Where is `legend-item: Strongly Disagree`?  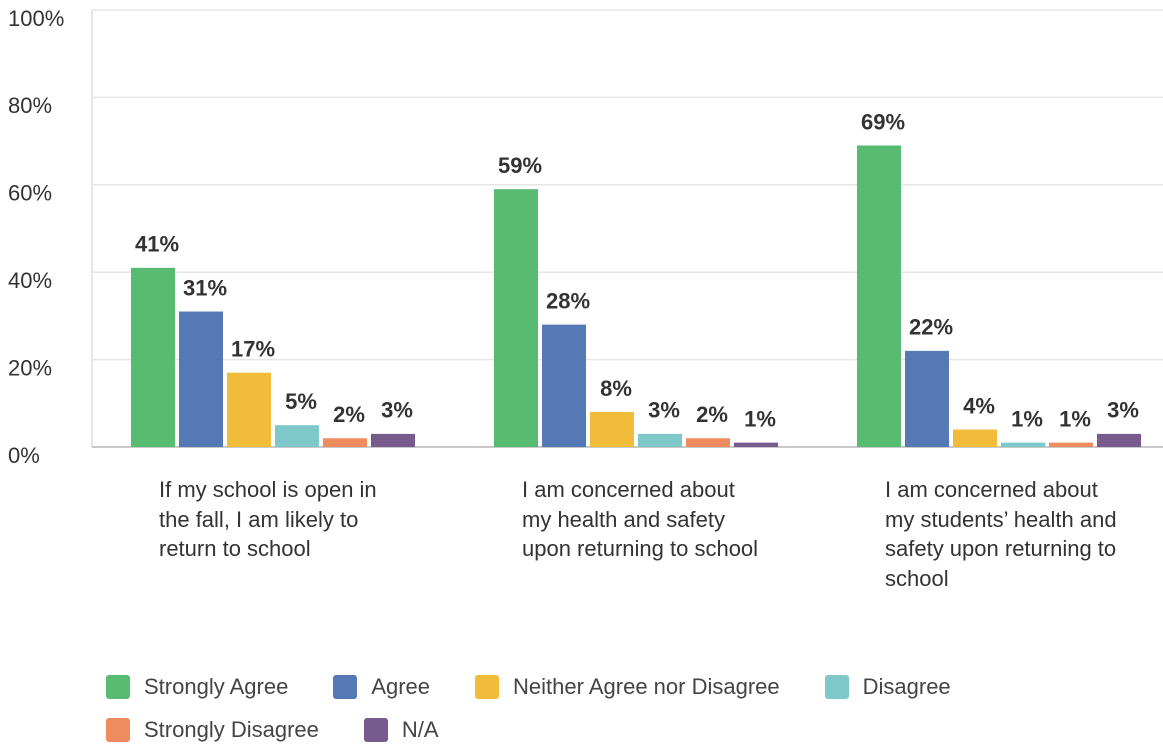
legend-item: Strongly Disagree is located at coordinates (212, 730).